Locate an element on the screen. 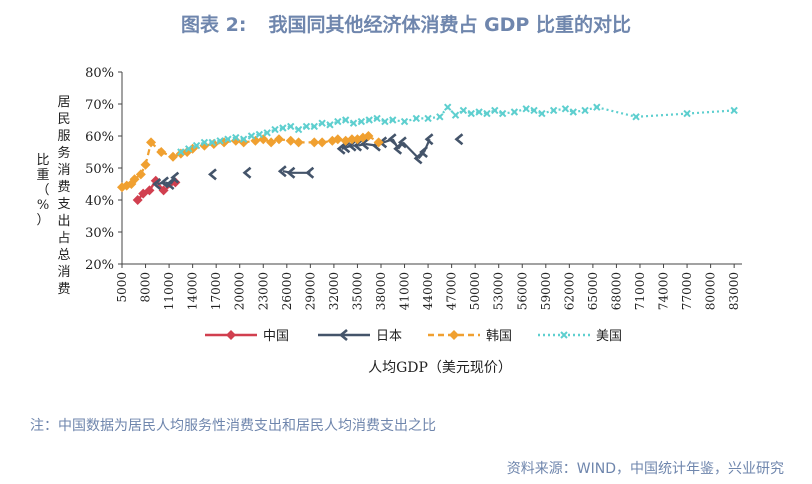 Image resolution: width=812 pixels, height=484 pixels. series-日本 is located at coordinates (308, 161).